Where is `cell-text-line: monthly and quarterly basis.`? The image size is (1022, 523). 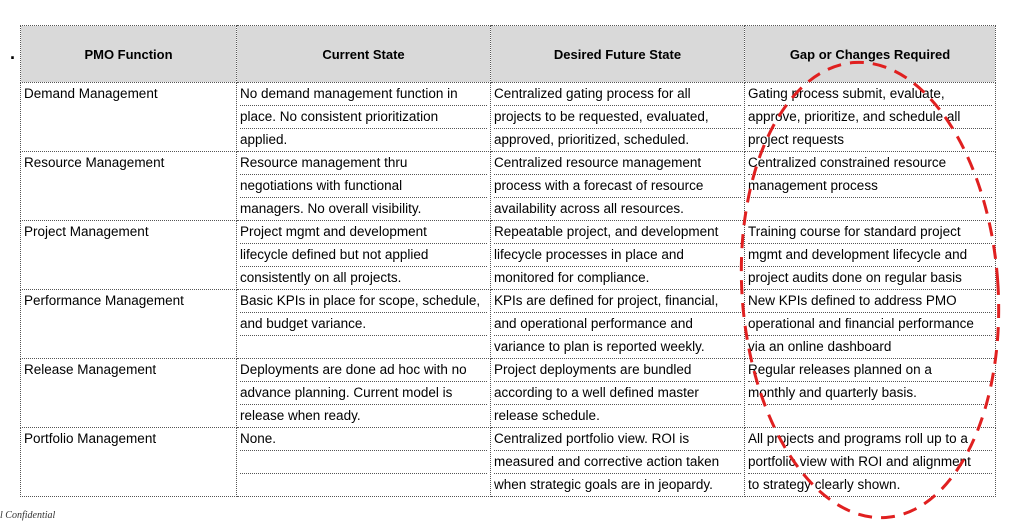
cell-text-line: monthly and quarterly basis. is located at coordinates (870, 393).